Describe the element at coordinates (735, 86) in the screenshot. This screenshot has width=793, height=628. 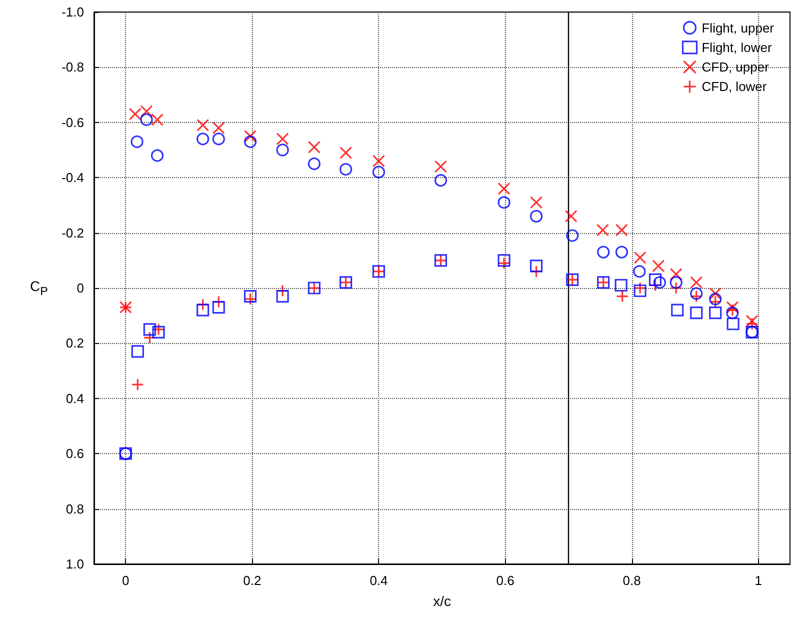
I see `legend-label: CFD, lower` at that location.